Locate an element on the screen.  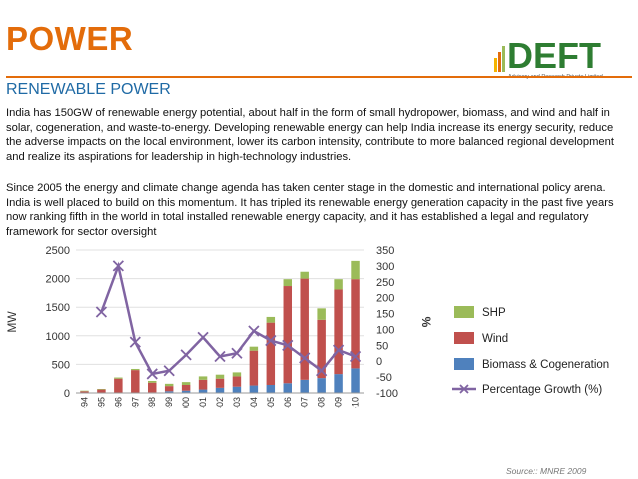
x-tick-label: 2000-01 is located at coordinates (203, 402).